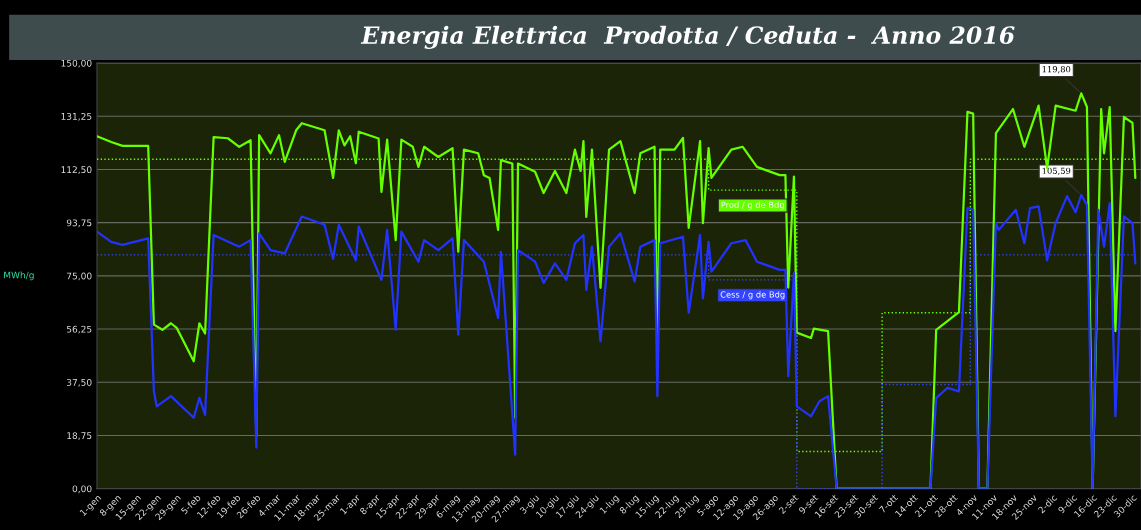 This screenshot has height=530, width=1141. I want to click on y-axis-title: MWh/g, so click(19, 276).